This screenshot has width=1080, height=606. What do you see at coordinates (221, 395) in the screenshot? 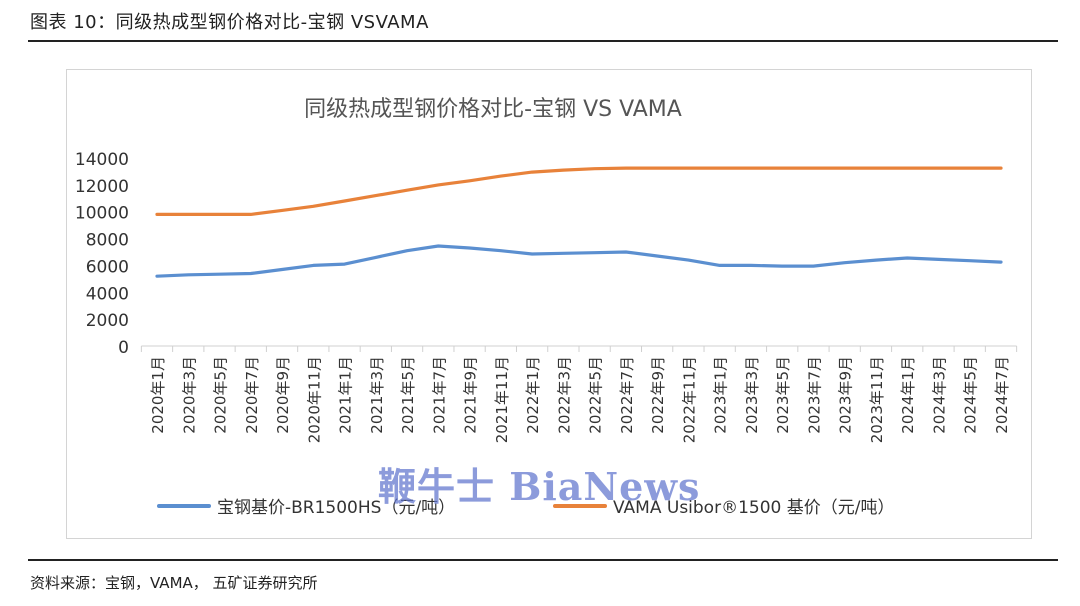
I see `x-tick-label: 2020年5月` at bounding box center [221, 395].